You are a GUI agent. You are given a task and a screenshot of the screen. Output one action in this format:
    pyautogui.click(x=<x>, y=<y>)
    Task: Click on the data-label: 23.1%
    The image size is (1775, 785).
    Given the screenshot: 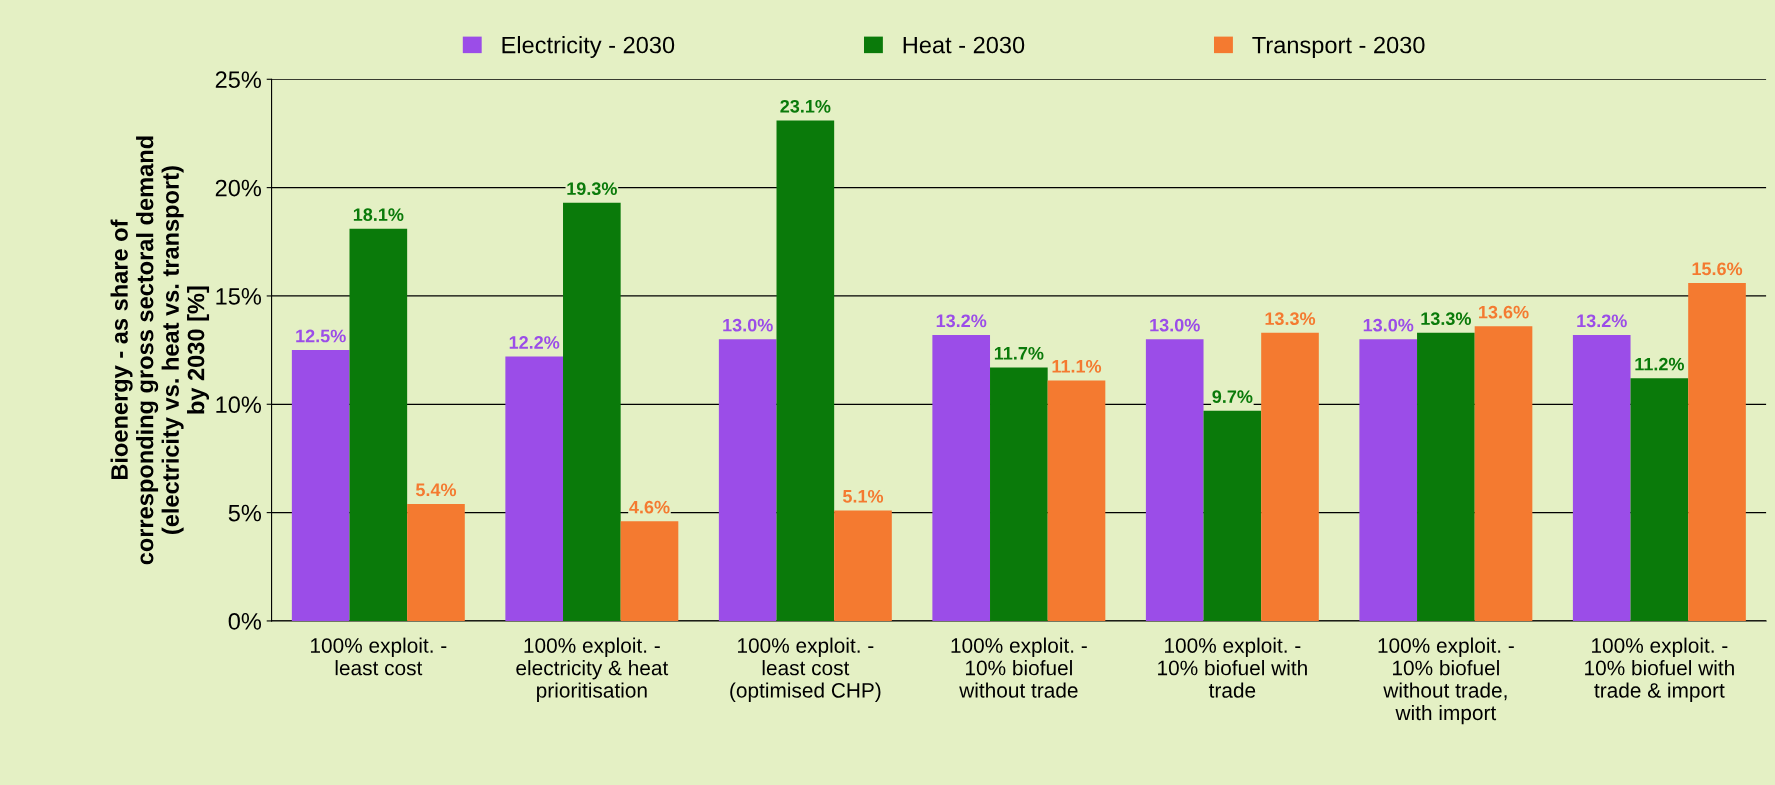 What is the action you would take?
    pyautogui.click(x=805, y=106)
    